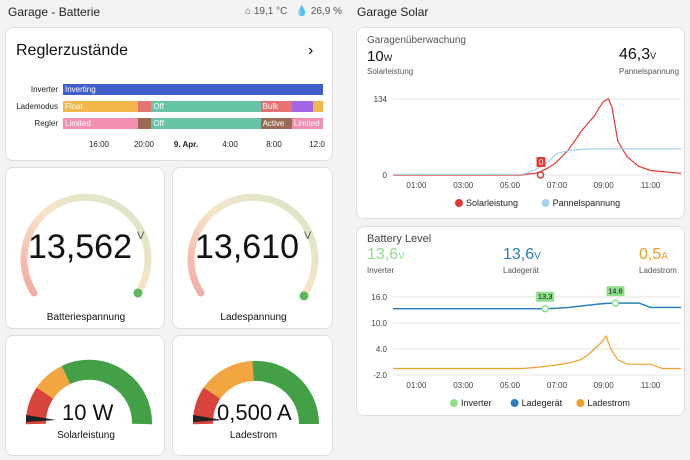  I want to click on stat-value: 46,3, so click(635, 54).